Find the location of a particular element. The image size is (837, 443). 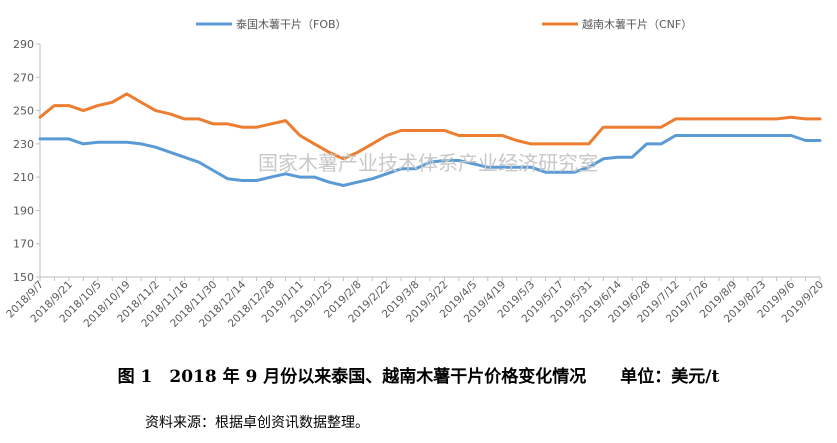

legend-label-1: 越南木薯干片（CNF） is located at coordinates (637, 24).